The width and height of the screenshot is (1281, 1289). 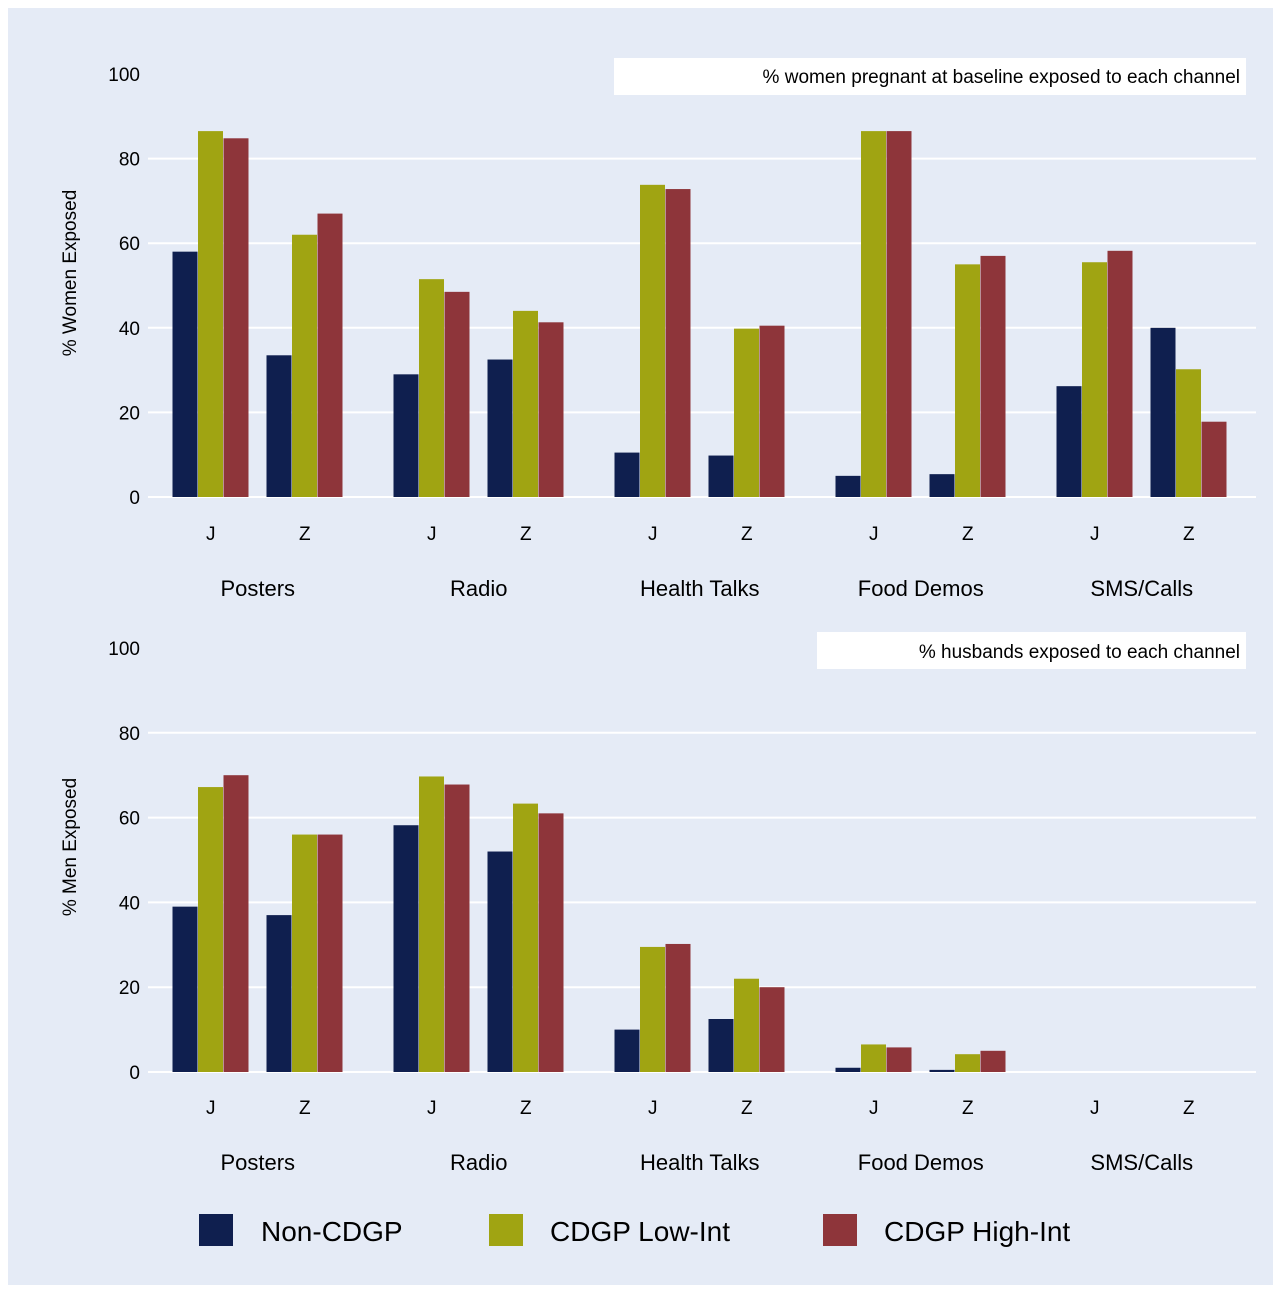 What do you see at coordinates (129, 244) in the screenshot?
I see `y-tick-label: 60` at bounding box center [129, 244].